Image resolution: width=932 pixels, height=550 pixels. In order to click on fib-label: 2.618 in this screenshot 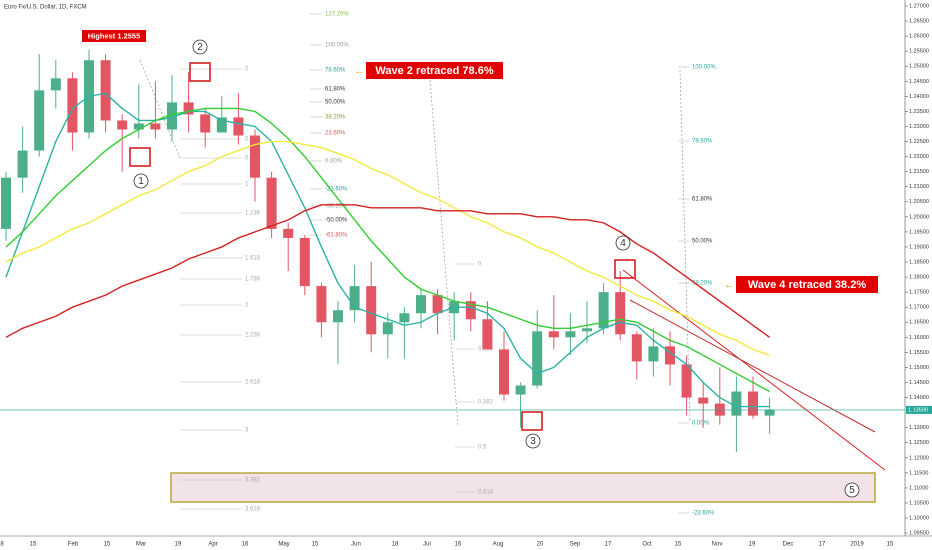, I will do `click(253, 383)`.